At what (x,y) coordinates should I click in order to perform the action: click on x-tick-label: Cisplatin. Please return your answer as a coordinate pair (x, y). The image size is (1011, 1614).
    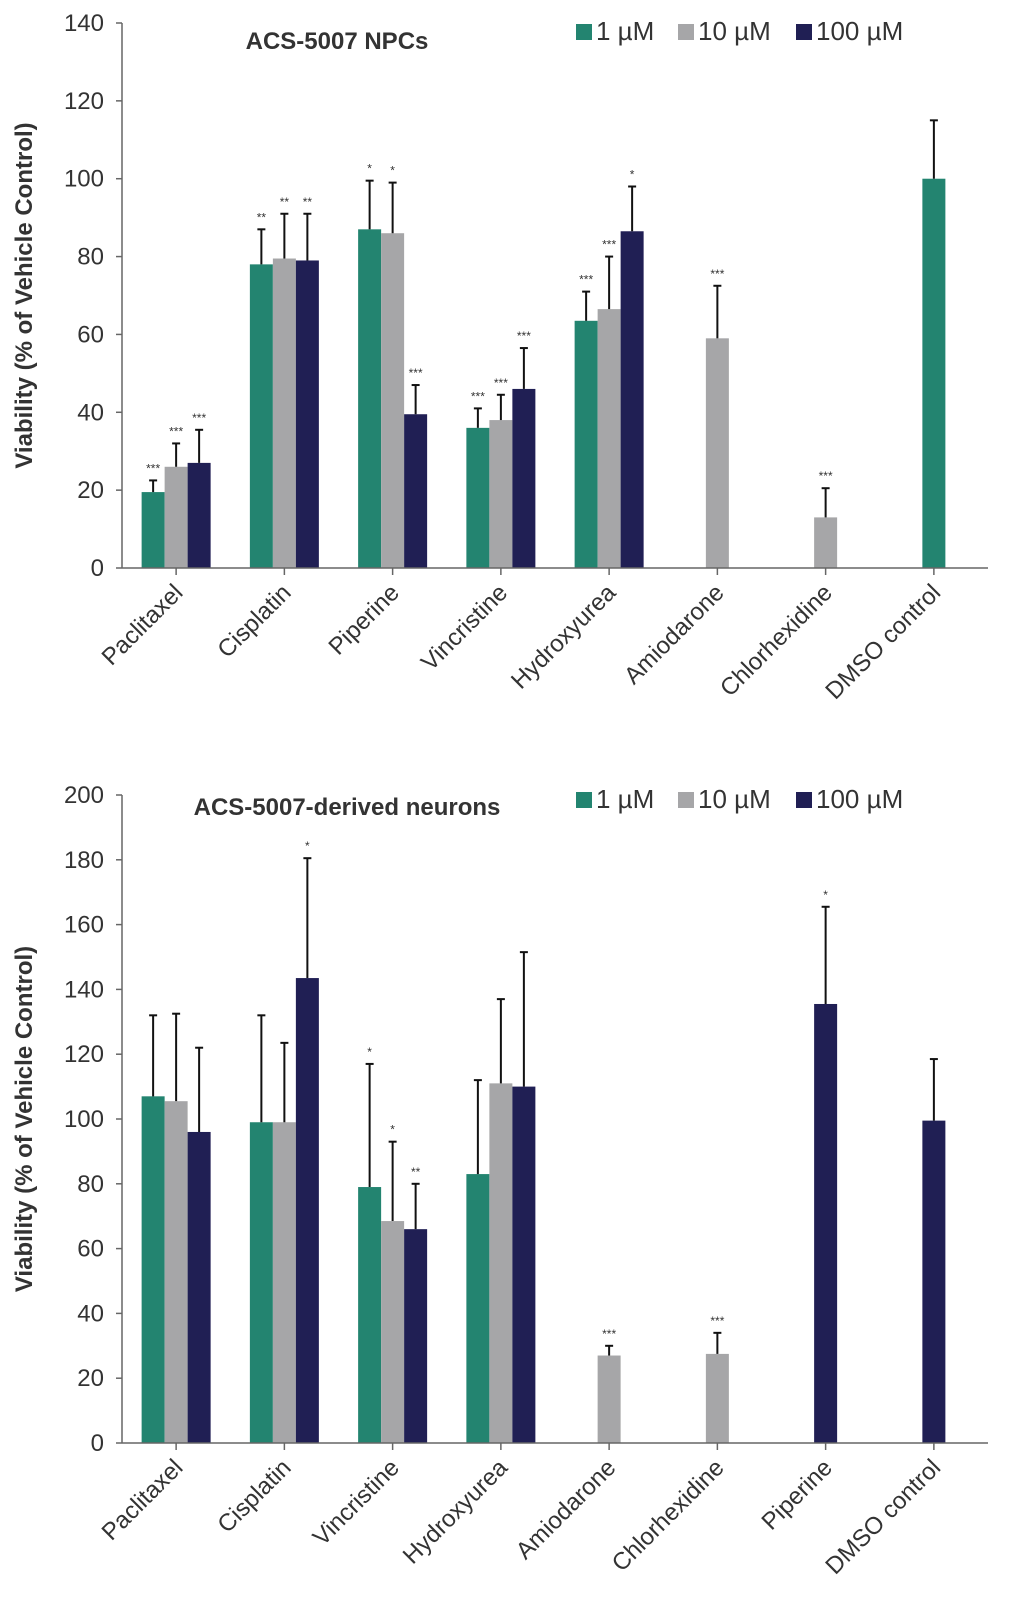
    Looking at the image, I should click on (254, 621).